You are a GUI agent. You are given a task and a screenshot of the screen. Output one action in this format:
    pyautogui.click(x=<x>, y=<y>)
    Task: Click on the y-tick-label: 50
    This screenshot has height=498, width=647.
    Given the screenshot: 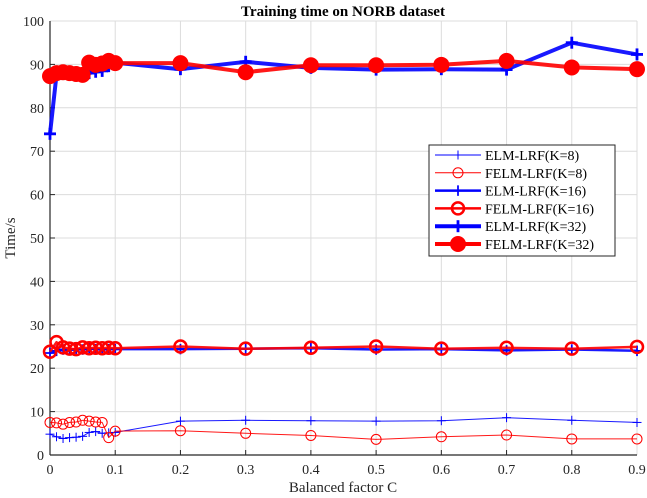 What is the action you would take?
    pyautogui.click(x=37, y=239)
    